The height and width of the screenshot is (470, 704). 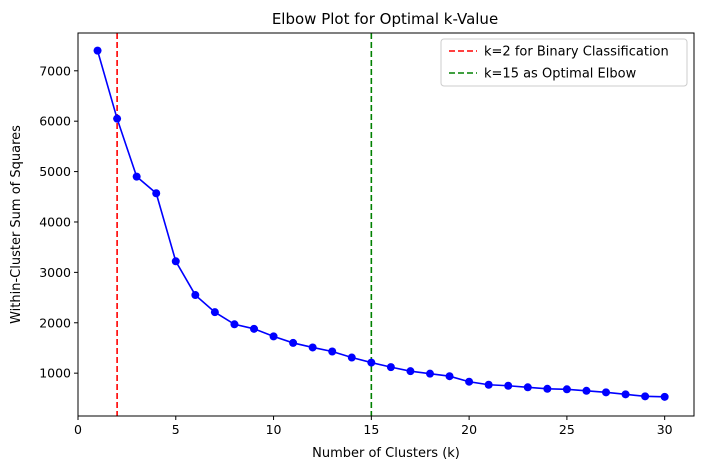 I want to click on y-tick-label-6: 7000, so click(x=55, y=70).